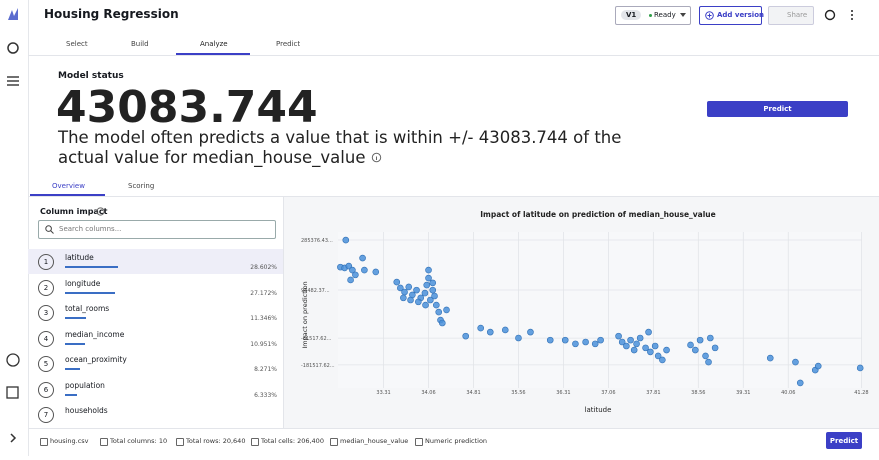  I want to click on x-tick-label: 36.31, so click(563, 393).